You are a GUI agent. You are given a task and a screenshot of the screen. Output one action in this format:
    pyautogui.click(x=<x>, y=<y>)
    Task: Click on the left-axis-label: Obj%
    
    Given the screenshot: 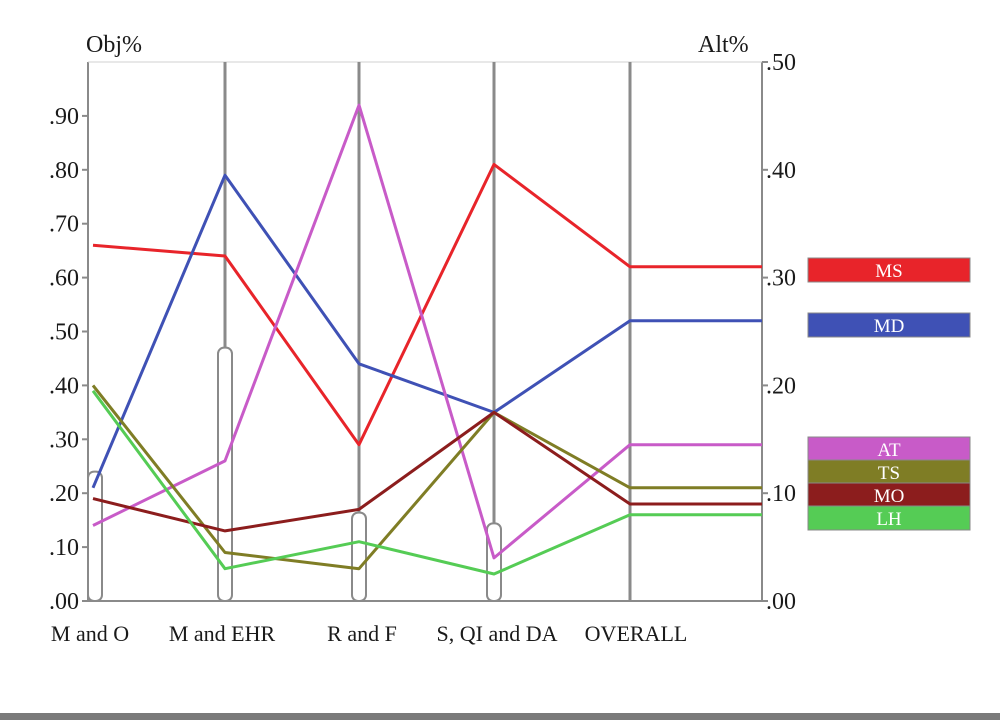 What is the action you would take?
    pyautogui.click(x=114, y=45)
    